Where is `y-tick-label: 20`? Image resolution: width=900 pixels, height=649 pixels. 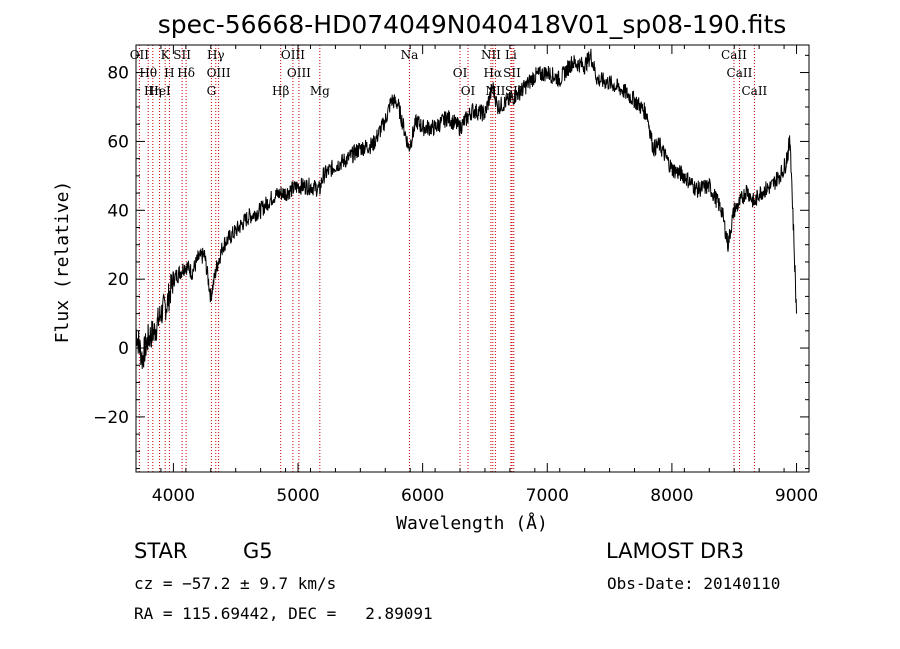 y-tick-label: 20 is located at coordinates (118, 280).